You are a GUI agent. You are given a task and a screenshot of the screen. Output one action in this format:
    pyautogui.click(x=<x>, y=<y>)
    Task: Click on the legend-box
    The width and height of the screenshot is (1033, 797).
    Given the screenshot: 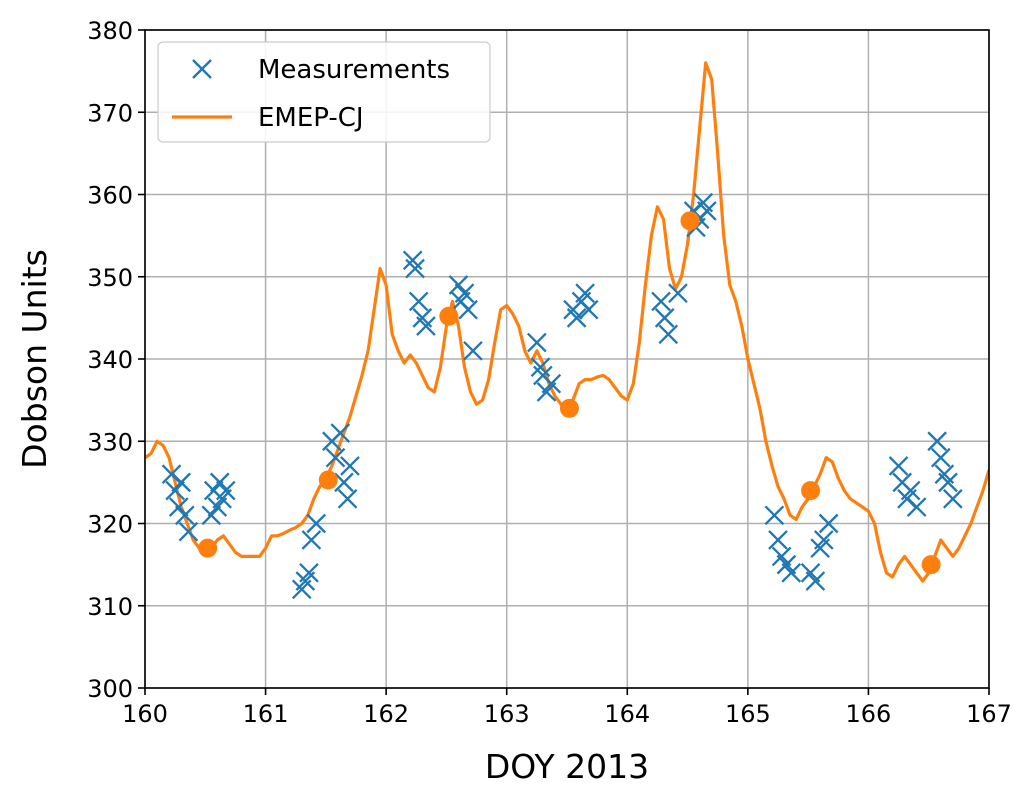 What is the action you would take?
    pyautogui.click(x=324, y=92)
    